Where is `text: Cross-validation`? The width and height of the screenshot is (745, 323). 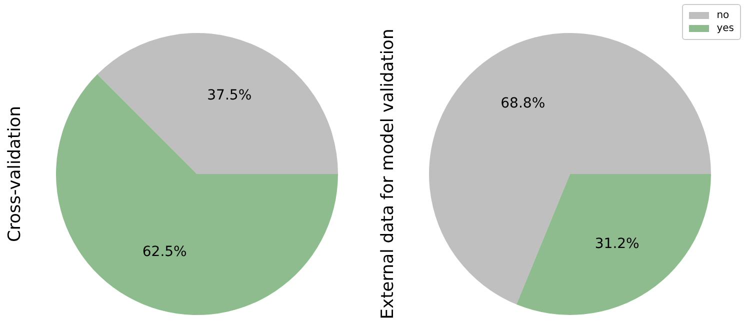 text: Cross-validation is located at coordinates (15, 174).